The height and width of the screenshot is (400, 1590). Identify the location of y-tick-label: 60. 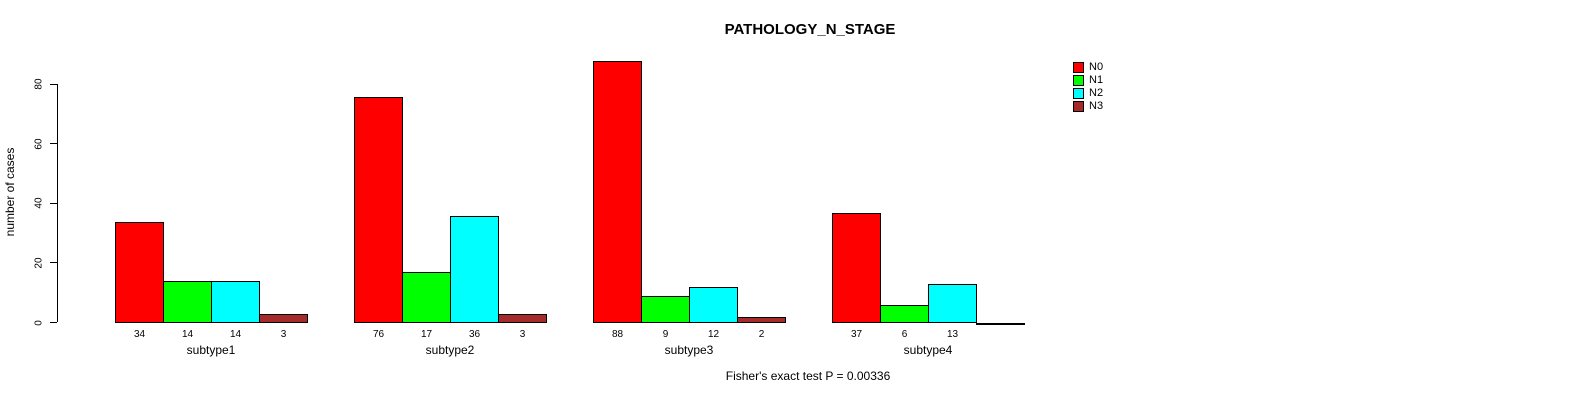
(39, 144).